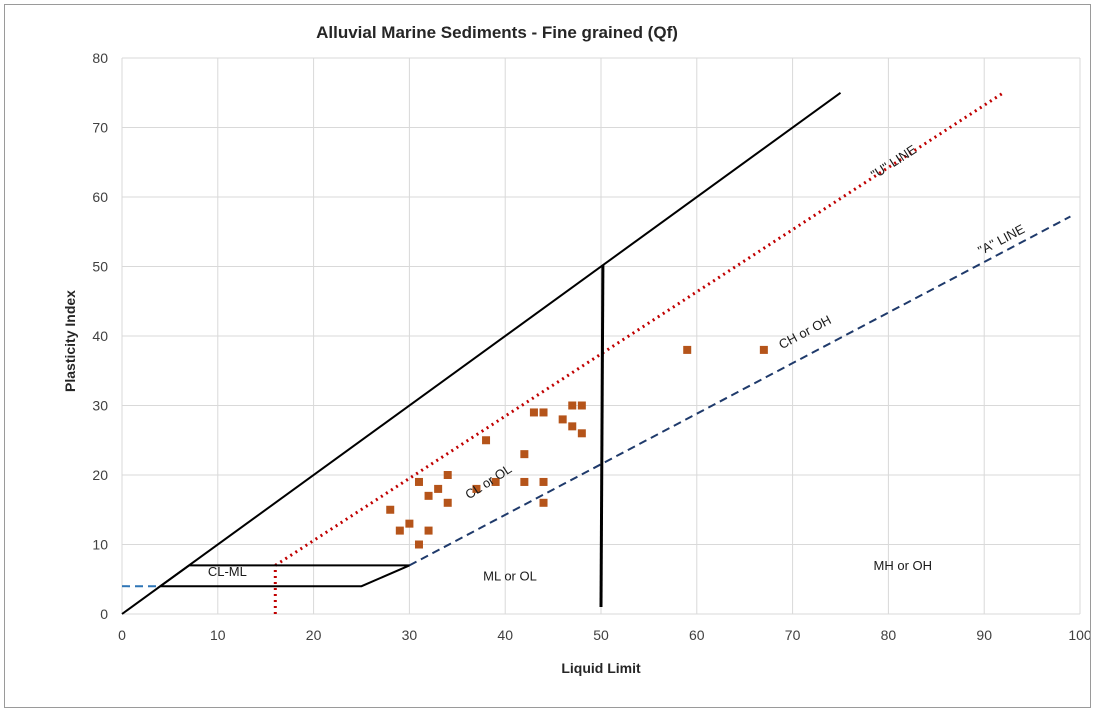 The height and width of the screenshot is (713, 1097). Describe the element at coordinates (889, 635) in the screenshot. I see `x-tick-label: 80` at that location.